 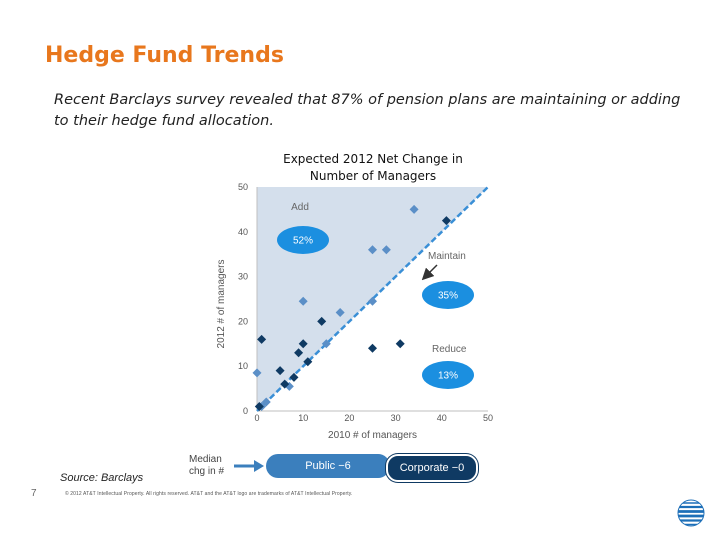 I want to click on x-tick-label: 0, so click(x=256, y=418).